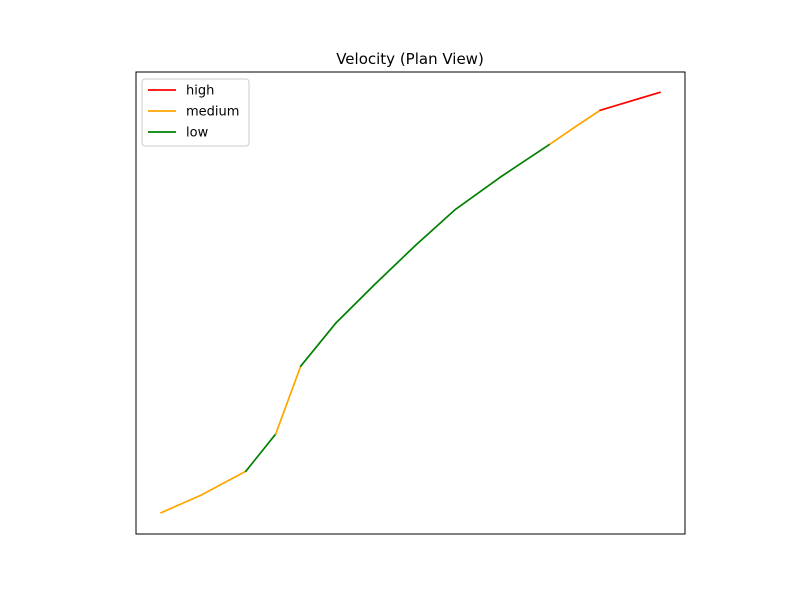 Image resolution: width=800 pixels, height=600 pixels. What do you see at coordinates (212, 112) in the screenshot?
I see `legend-label-medium: medium` at bounding box center [212, 112].